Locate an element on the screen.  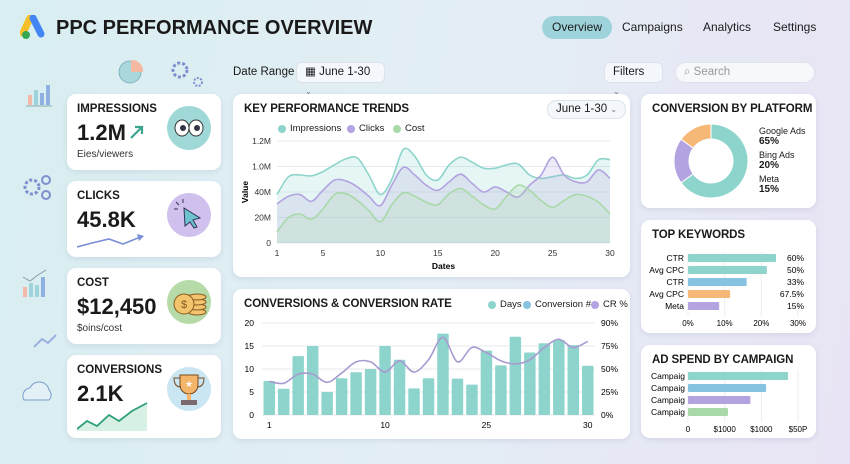
x-tick-label: 0 is located at coordinates (688, 429).